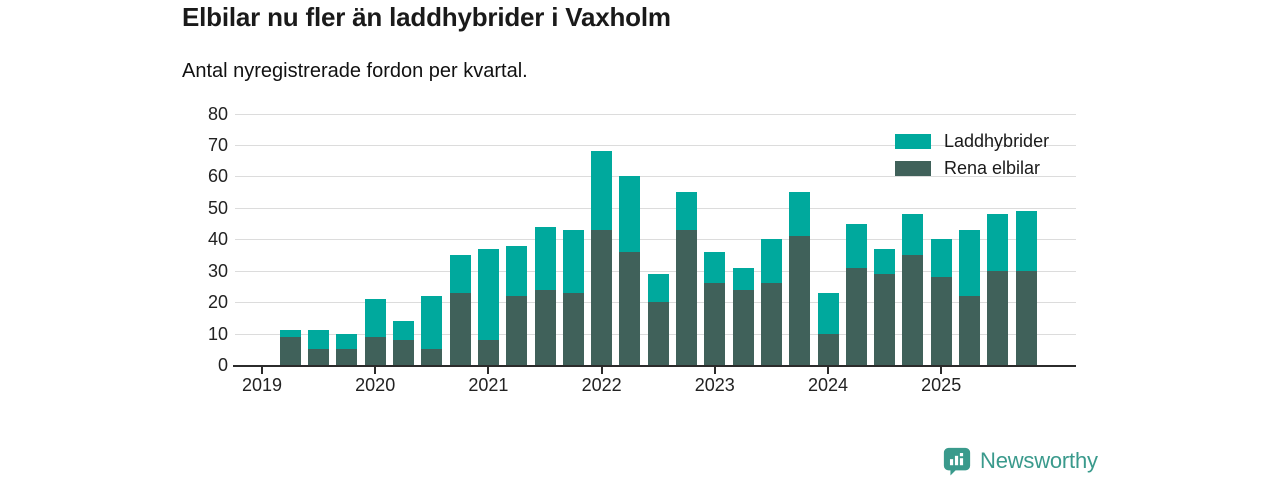 This screenshot has width=1280, height=480. What do you see at coordinates (217, 270) in the screenshot?
I see `y-tick-label: 30` at bounding box center [217, 270].